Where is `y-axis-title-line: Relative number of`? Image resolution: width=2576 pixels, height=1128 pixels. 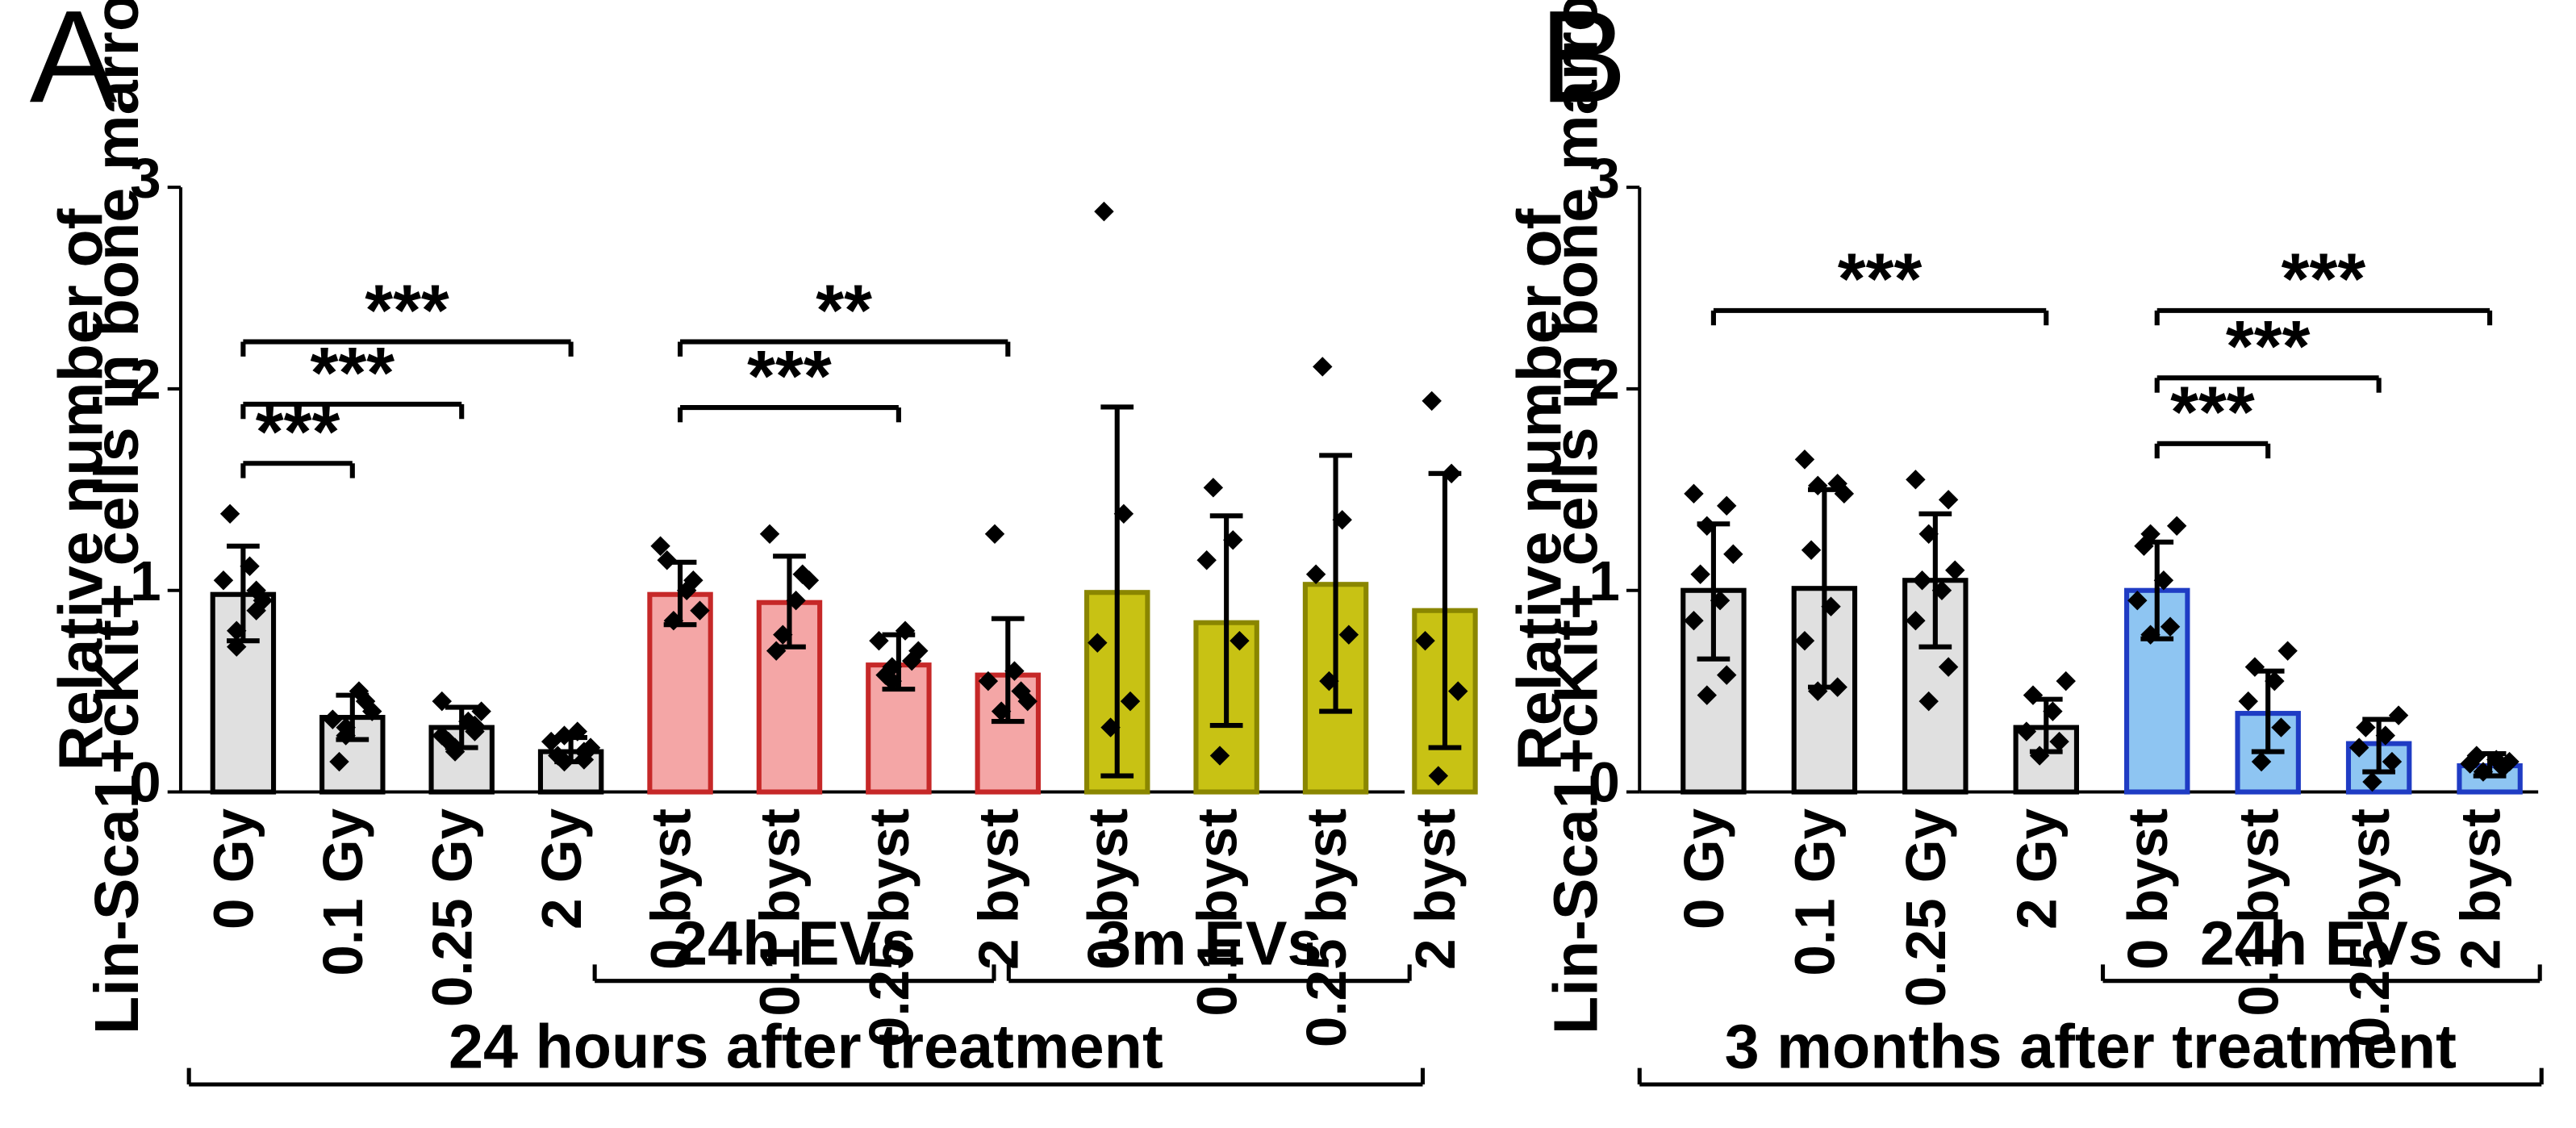
y-axis-title-line: Relative number of is located at coordinates (1540, 489).